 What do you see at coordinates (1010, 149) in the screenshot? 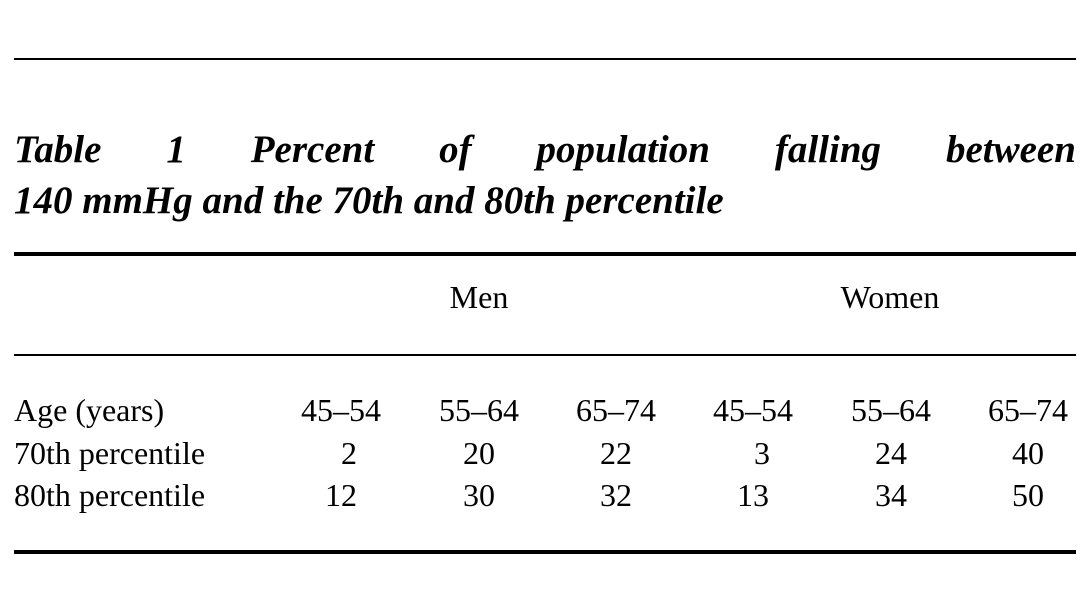
I see `caption-word: between` at bounding box center [1010, 149].